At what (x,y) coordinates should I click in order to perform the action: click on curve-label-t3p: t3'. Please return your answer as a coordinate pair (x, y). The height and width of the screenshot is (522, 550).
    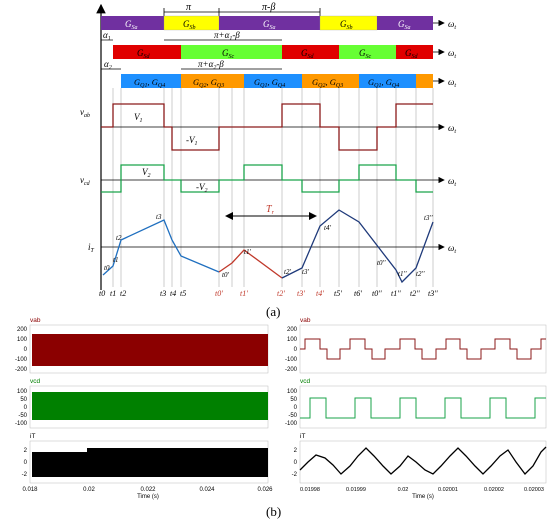
    Looking at the image, I should click on (305, 272).